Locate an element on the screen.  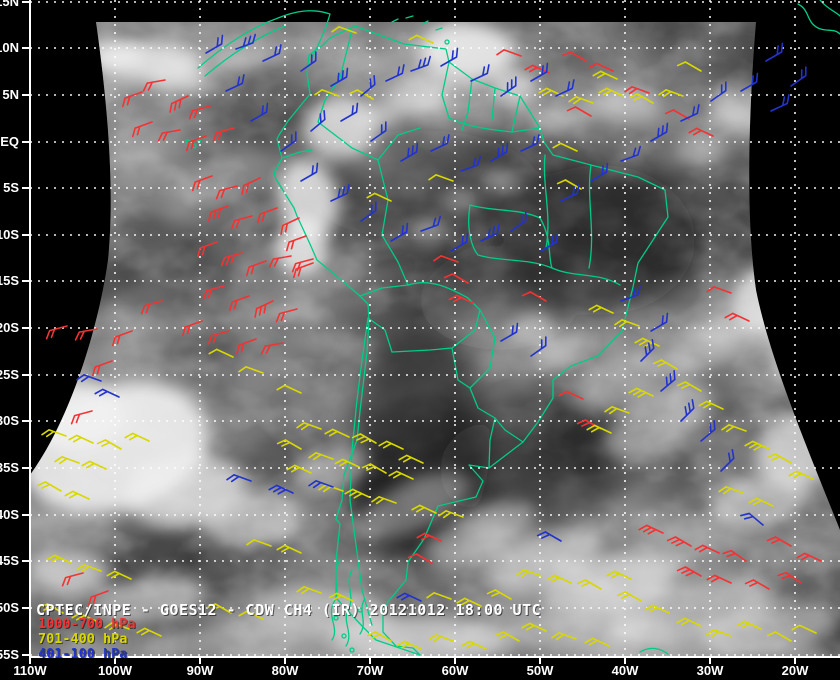
lon-label-40W: 40W is located at coordinates (625, 670).